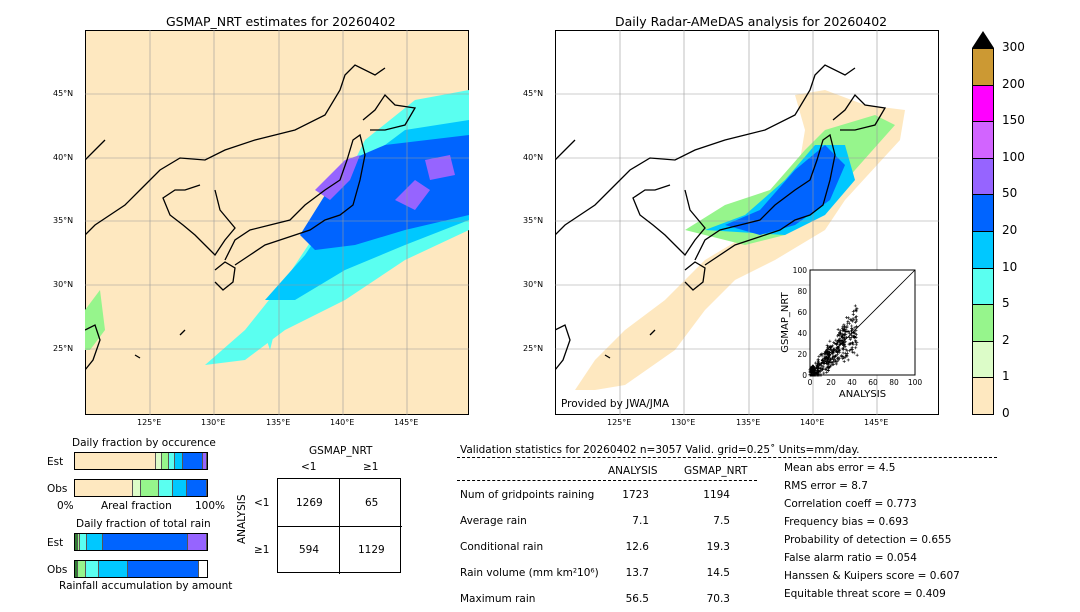 This screenshot has height=612, width=1080. What do you see at coordinates (1013, 83) in the screenshot?
I see `colorbar-label: 200` at bounding box center [1013, 83].